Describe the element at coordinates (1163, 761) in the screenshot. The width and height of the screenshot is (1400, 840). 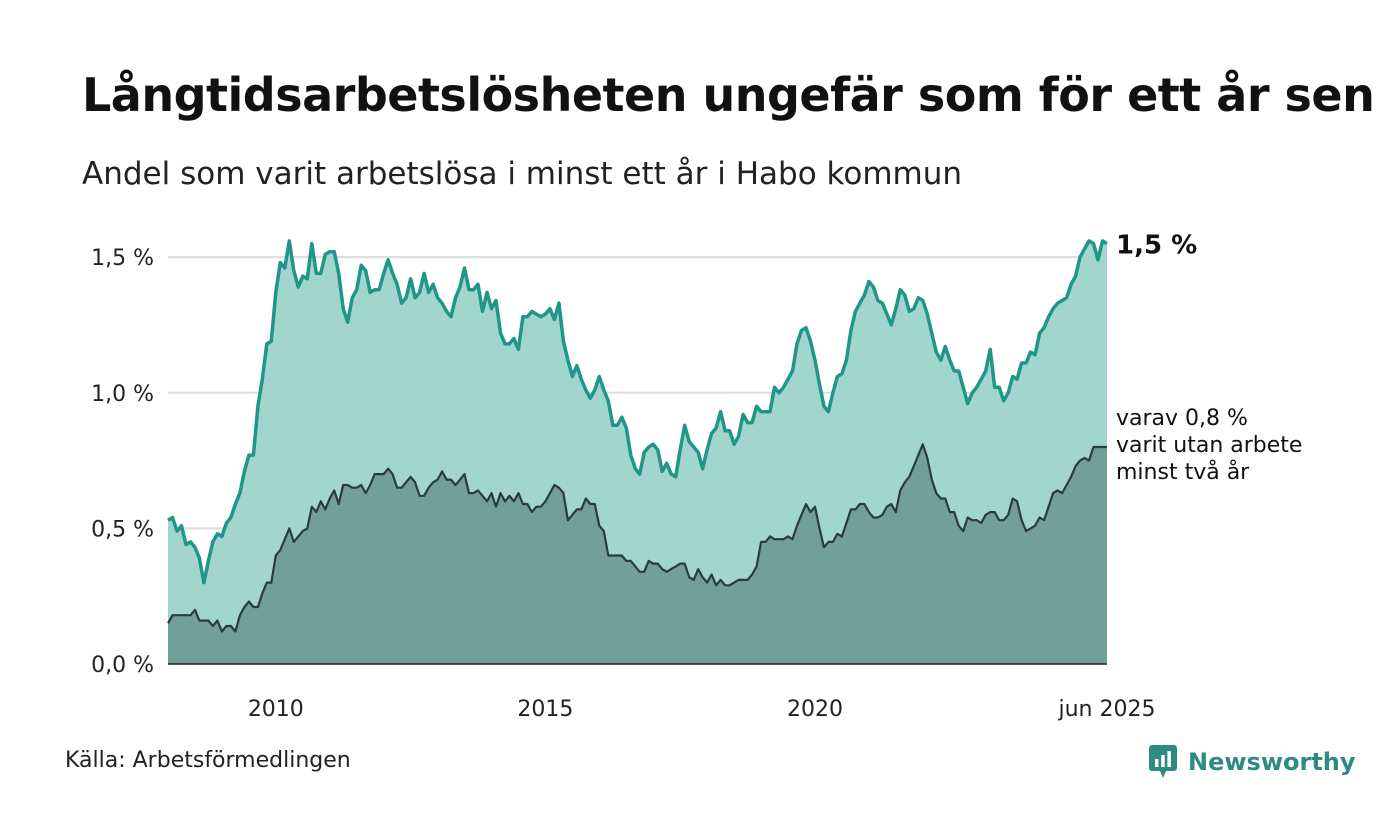
I see `chart-logo-icon` at that location.